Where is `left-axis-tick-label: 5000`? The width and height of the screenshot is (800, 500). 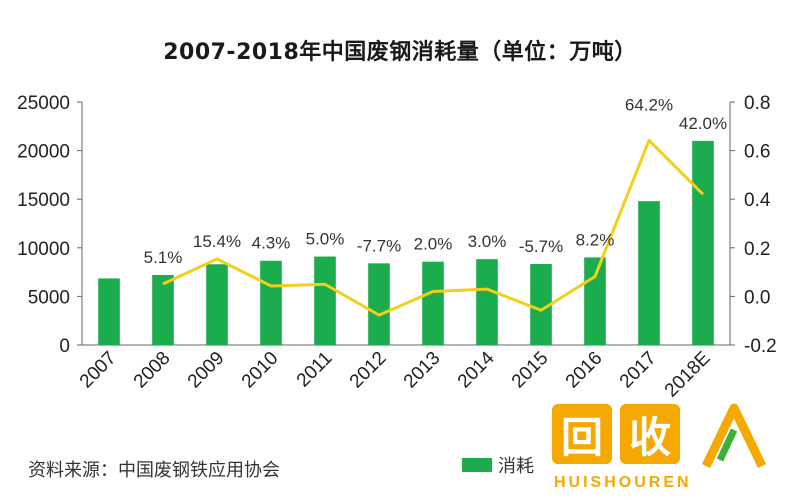 left-axis-tick-label: 5000 is located at coordinates (49, 297).